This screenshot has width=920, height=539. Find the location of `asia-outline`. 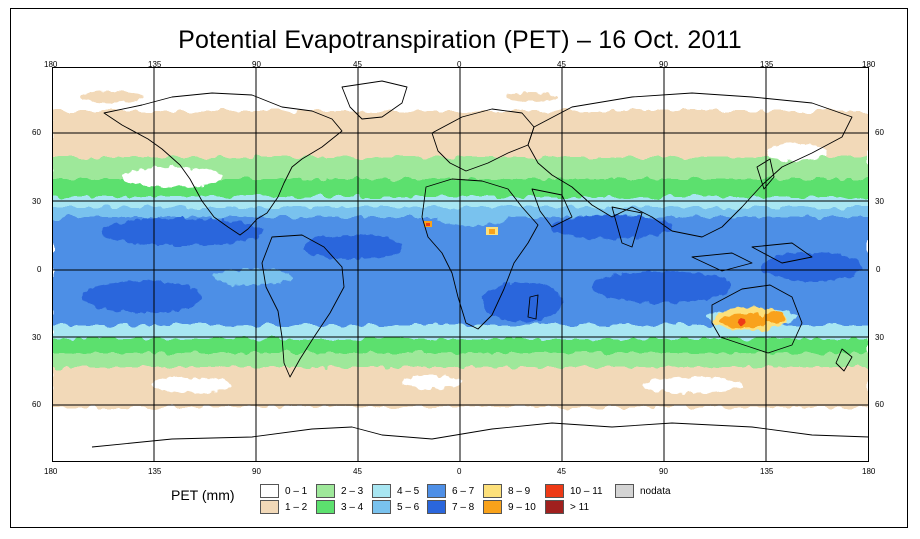

asia-outline is located at coordinates (690, 165).